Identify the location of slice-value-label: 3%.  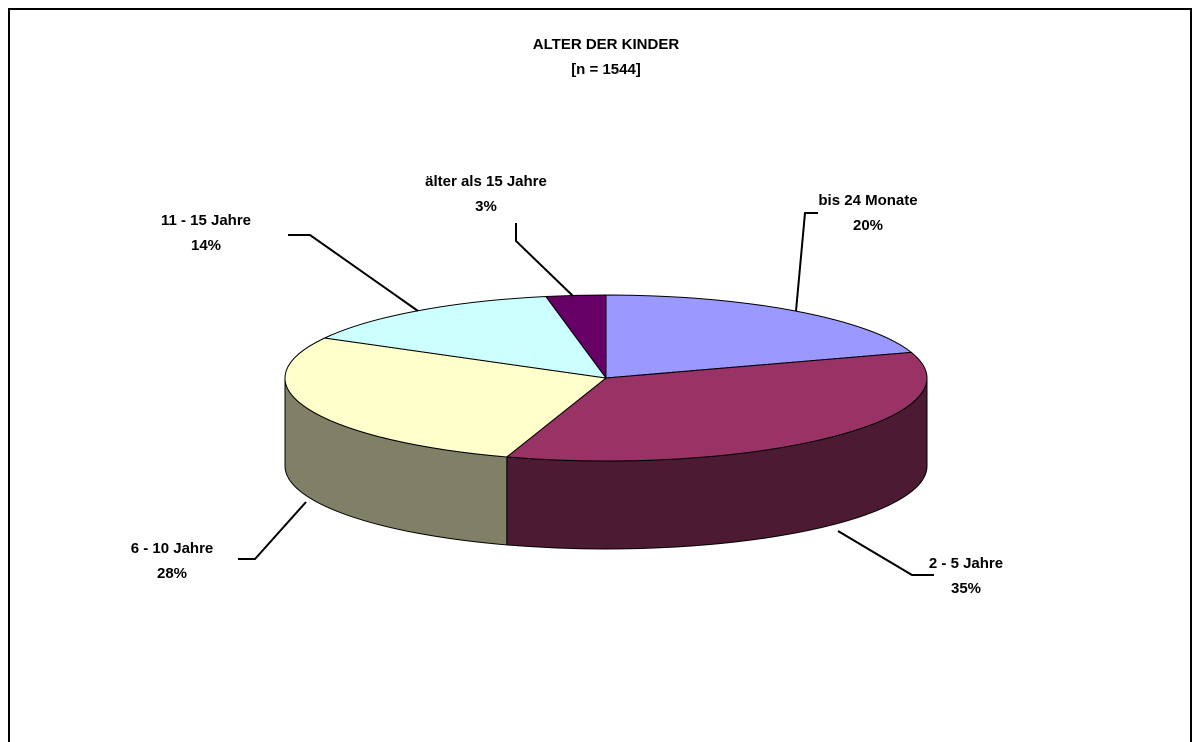
(486, 206).